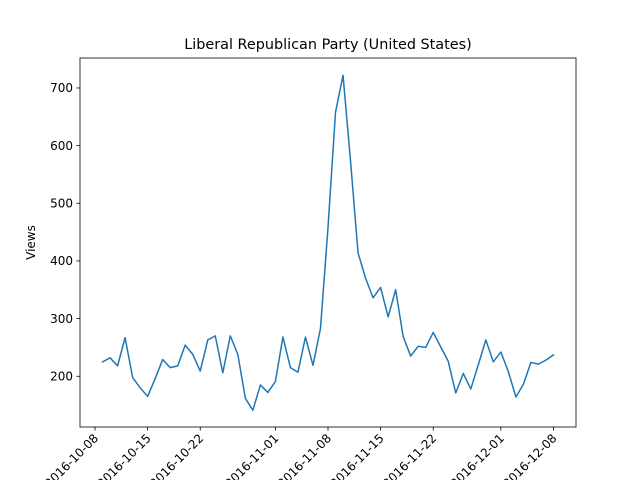  Describe the element at coordinates (61, 319) in the screenshot. I see `y-tick-label: 300` at that location.